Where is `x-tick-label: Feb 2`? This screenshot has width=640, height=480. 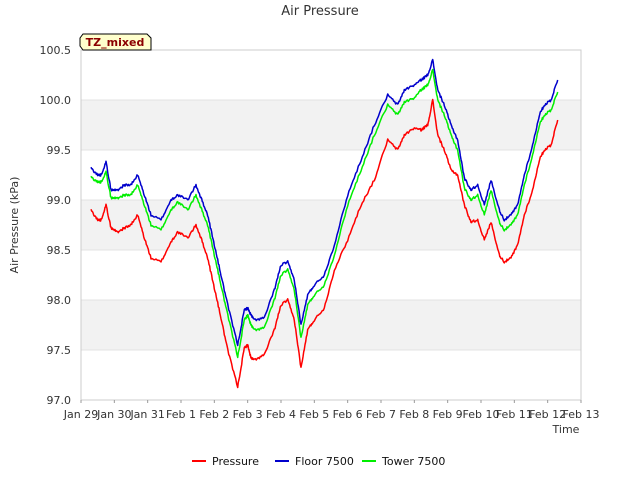 x-tick-label: Feb 2 is located at coordinates (214, 414).